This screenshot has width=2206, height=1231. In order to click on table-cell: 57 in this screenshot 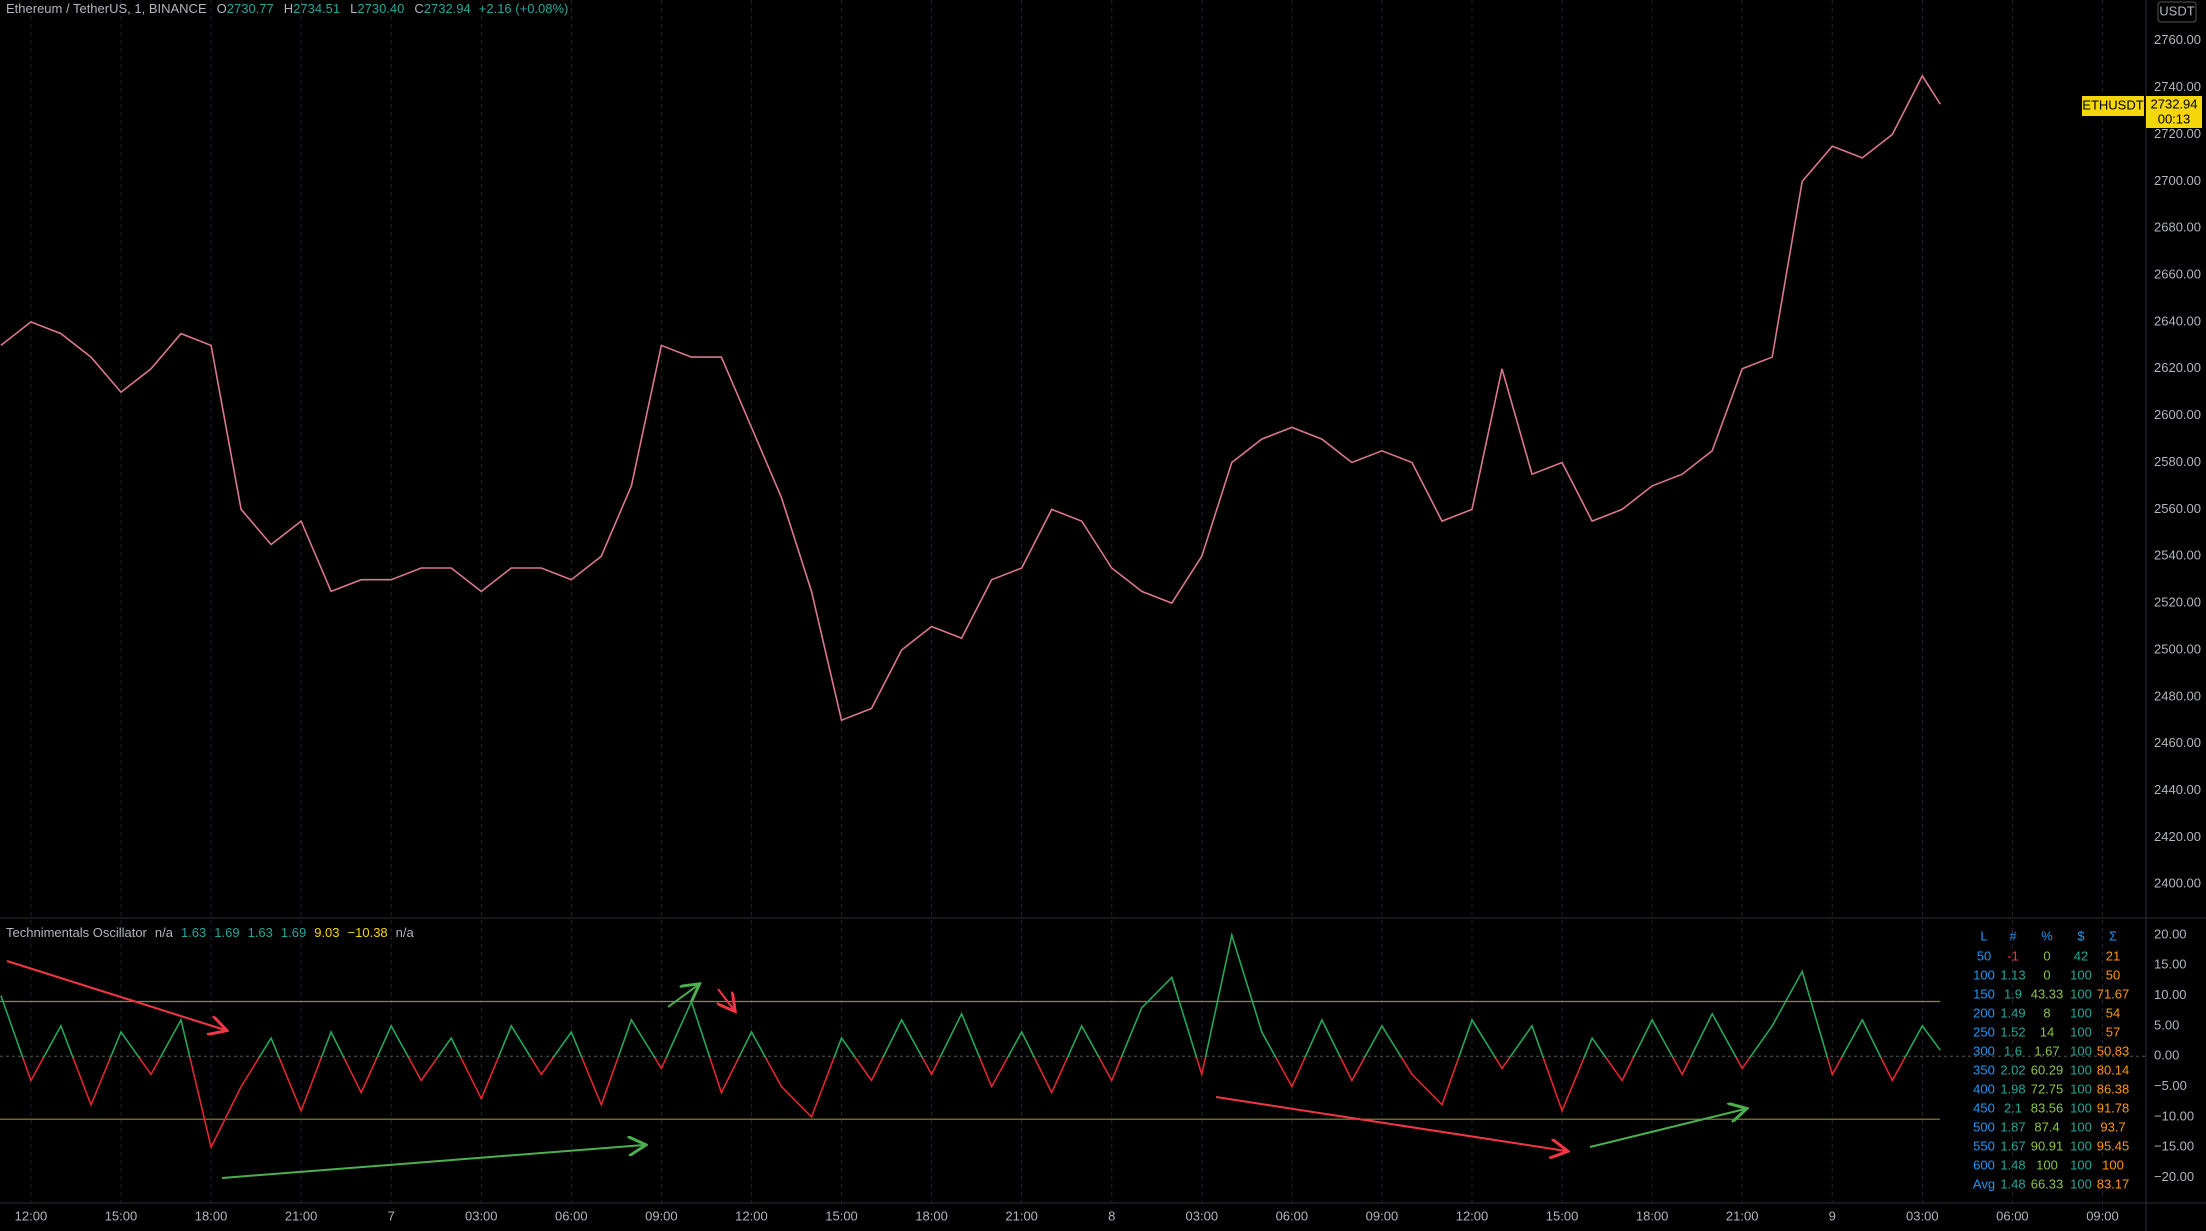, I will do `click(2113, 1031)`.